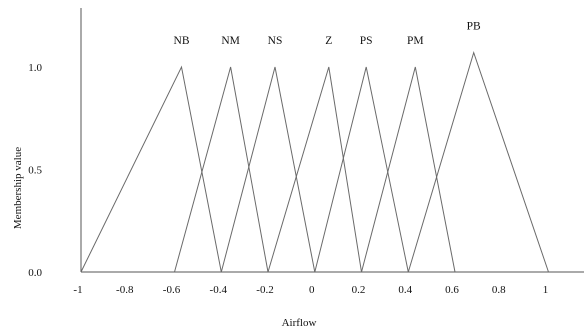  I want to click on term-label-pb: PB, so click(474, 27).